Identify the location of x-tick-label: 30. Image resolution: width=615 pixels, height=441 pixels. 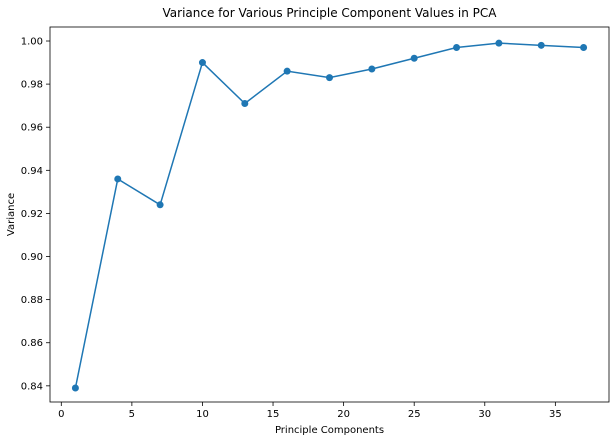
(484, 414).